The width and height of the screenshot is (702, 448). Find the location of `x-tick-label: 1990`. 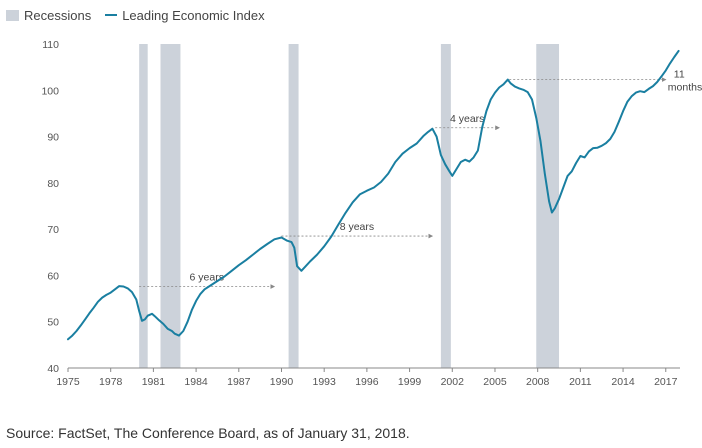

x-tick-label: 1990 is located at coordinates (282, 382).